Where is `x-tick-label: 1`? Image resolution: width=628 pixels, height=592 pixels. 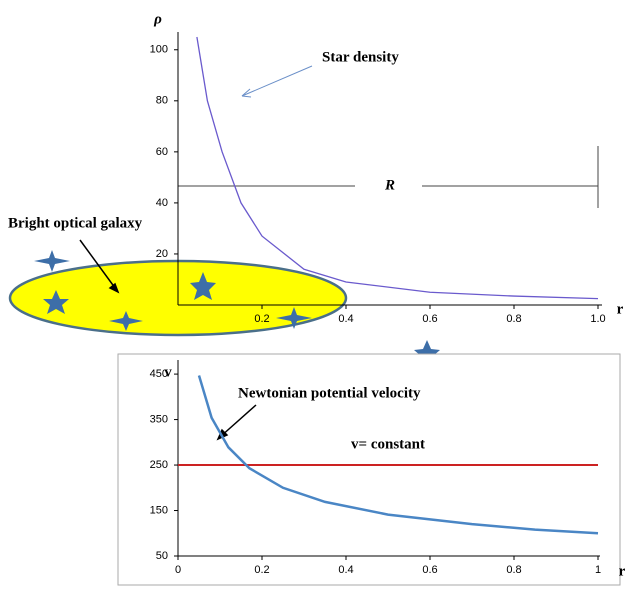 x-tick-label: 1 is located at coordinates (598, 570).